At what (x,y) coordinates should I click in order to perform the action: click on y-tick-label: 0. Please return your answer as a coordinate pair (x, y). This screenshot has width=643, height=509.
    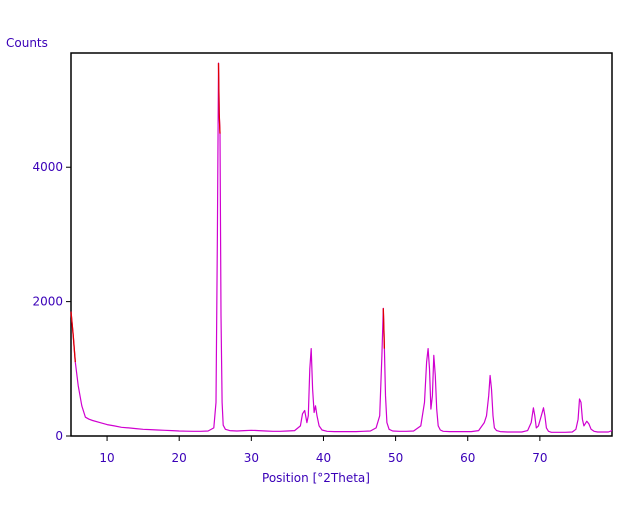
    Looking at the image, I should click on (59, 436).